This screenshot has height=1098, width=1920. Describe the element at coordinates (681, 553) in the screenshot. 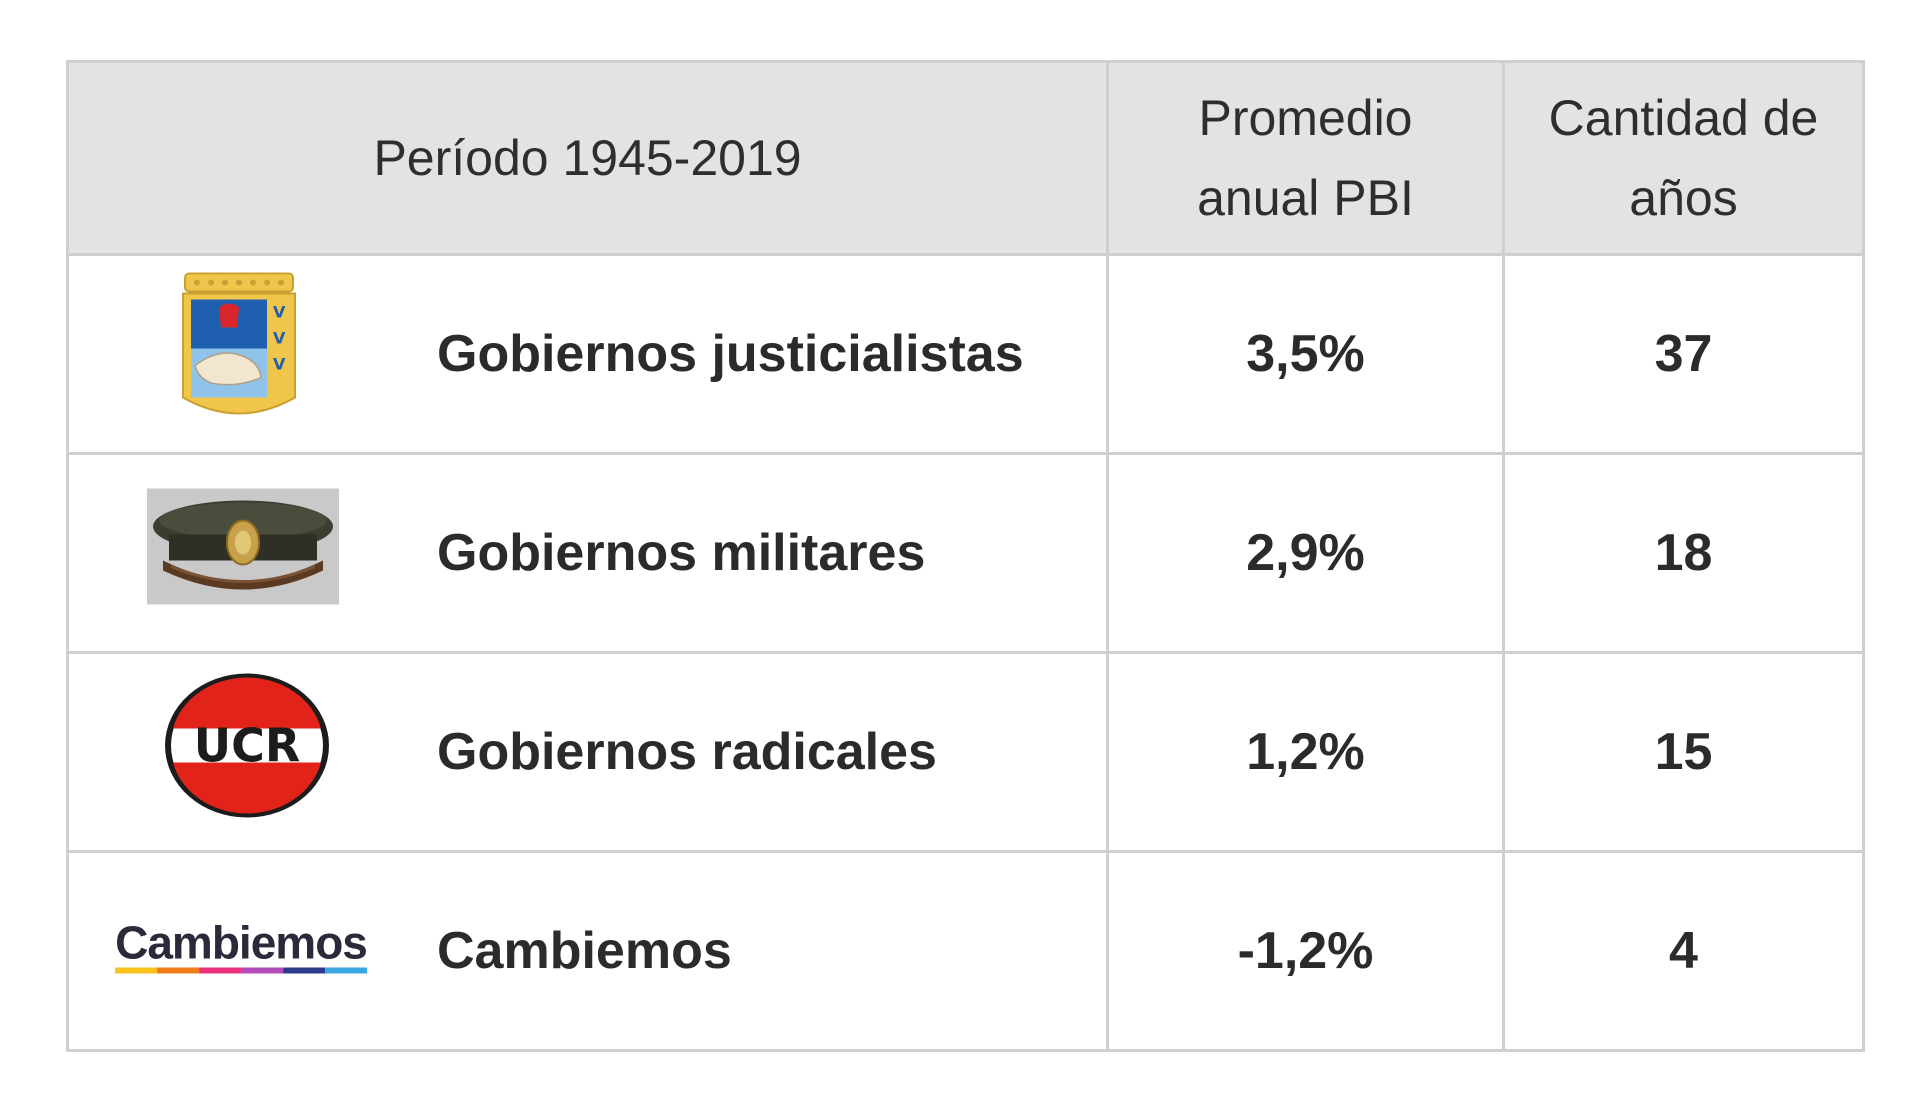

I see `row-label: Gobiernos militares` at that location.